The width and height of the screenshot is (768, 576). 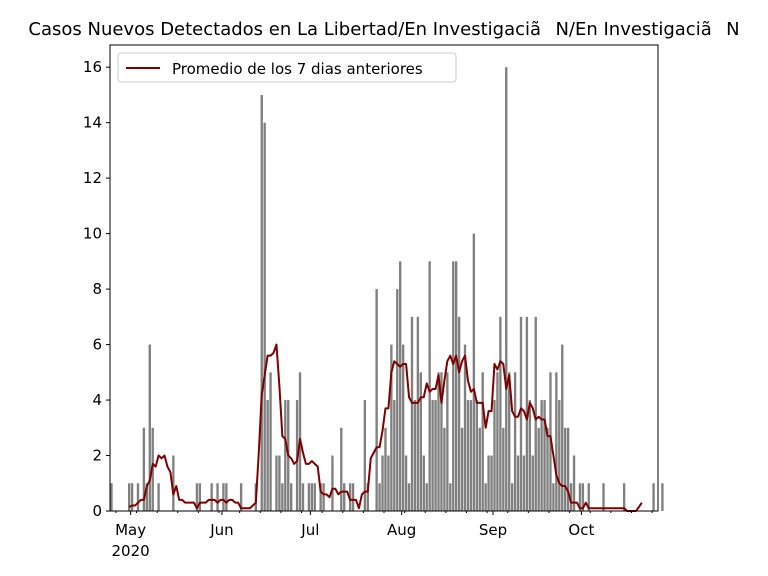 What do you see at coordinates (401, 530) in the screenshot?
I see `x-tick-label: Aug` at bounding box center [401, 530].